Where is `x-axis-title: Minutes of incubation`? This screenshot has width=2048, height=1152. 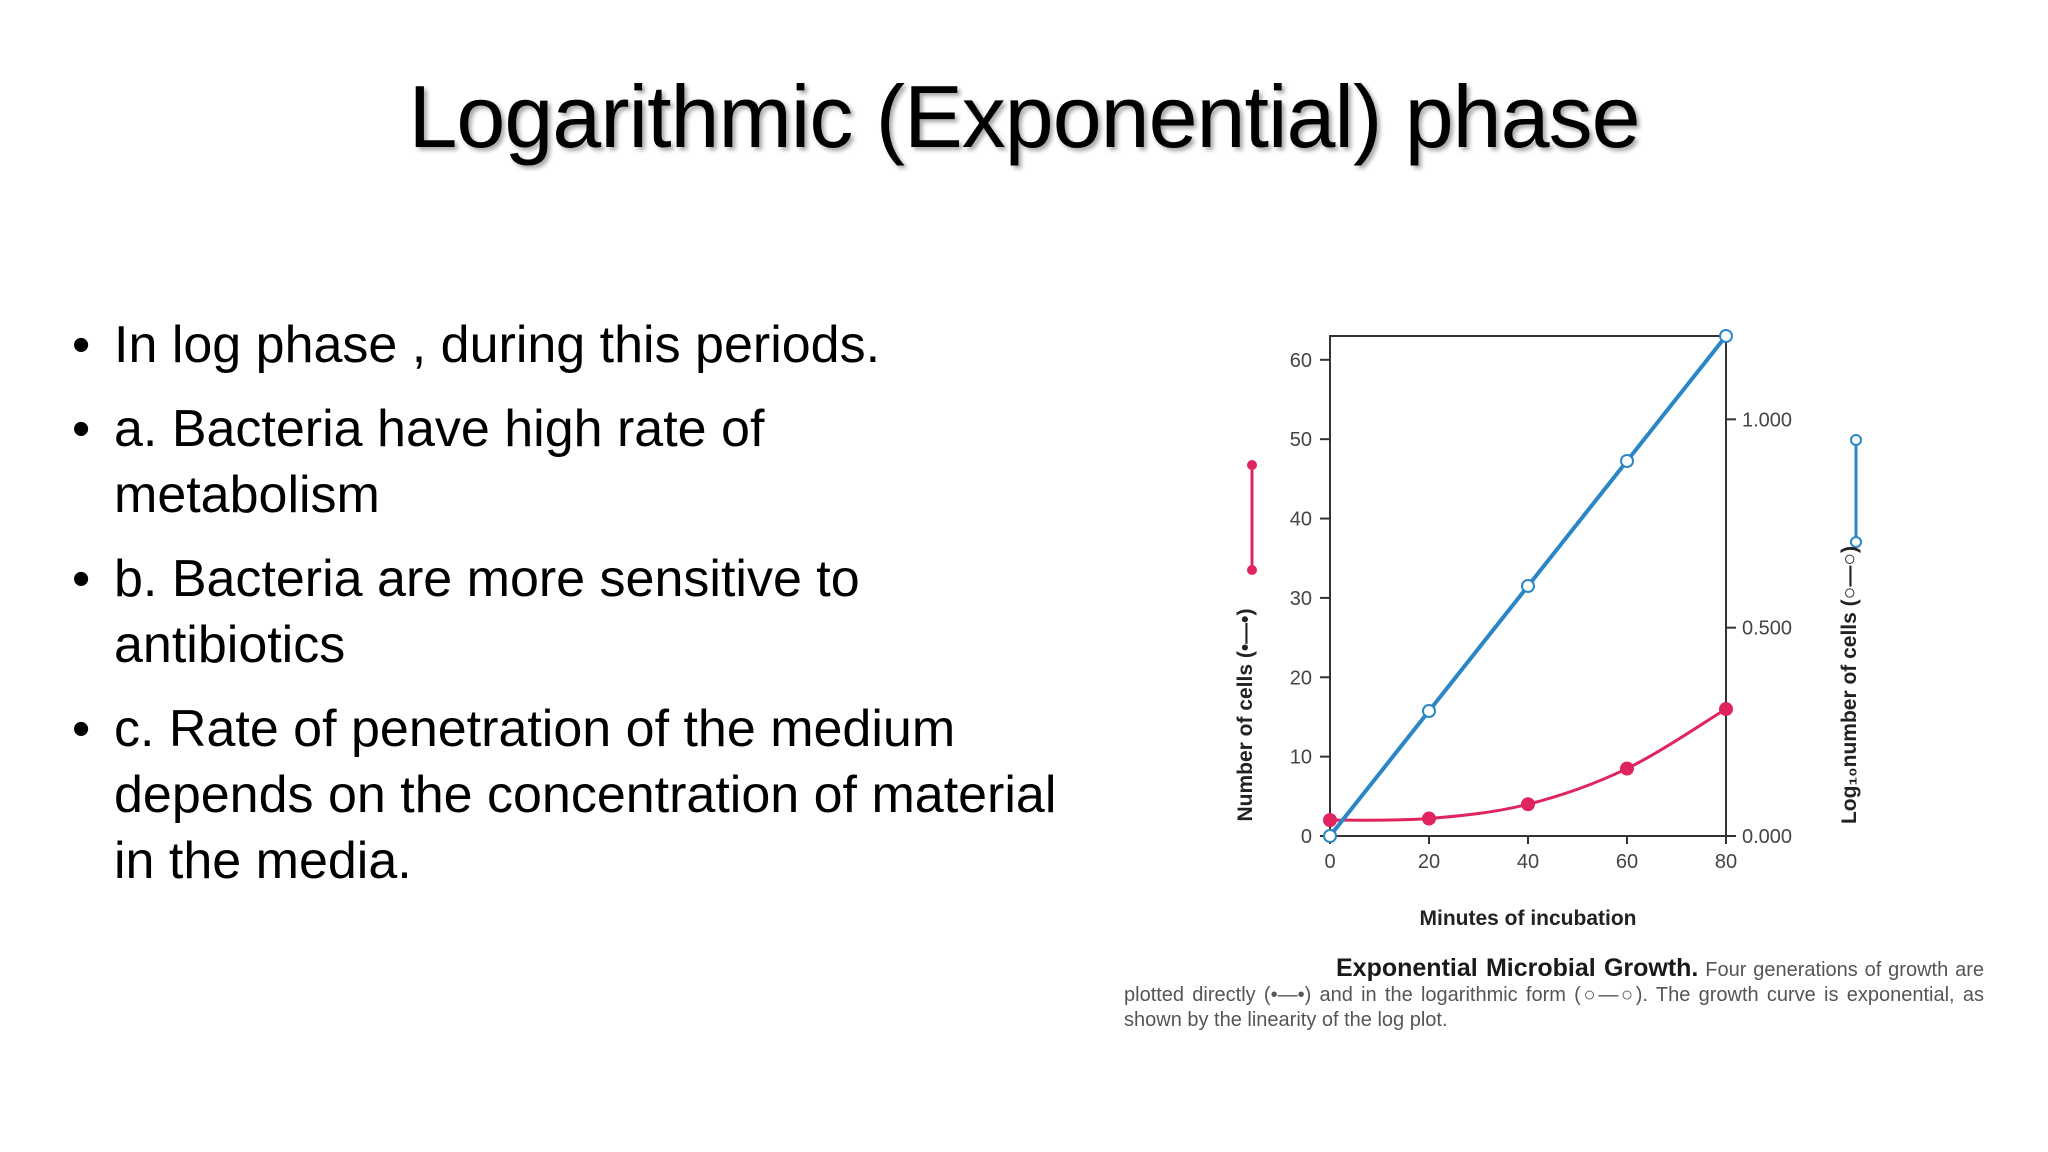 x-axis-title: Minutes of incubation is located at coordinates (1528, 918).